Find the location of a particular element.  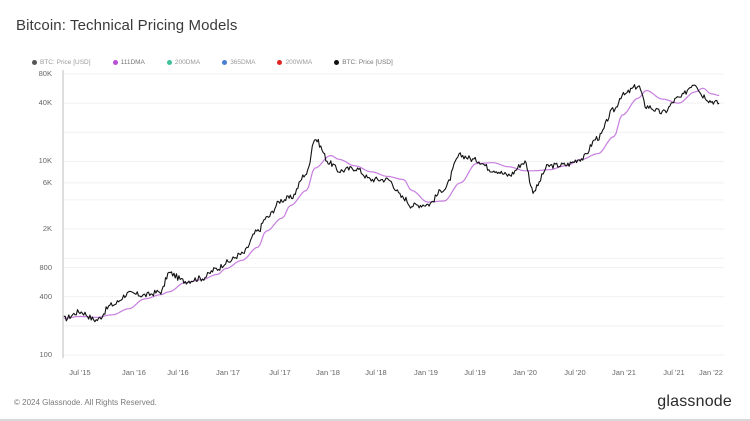

y-tick-label: 10K is located at coordinates (45, 161).